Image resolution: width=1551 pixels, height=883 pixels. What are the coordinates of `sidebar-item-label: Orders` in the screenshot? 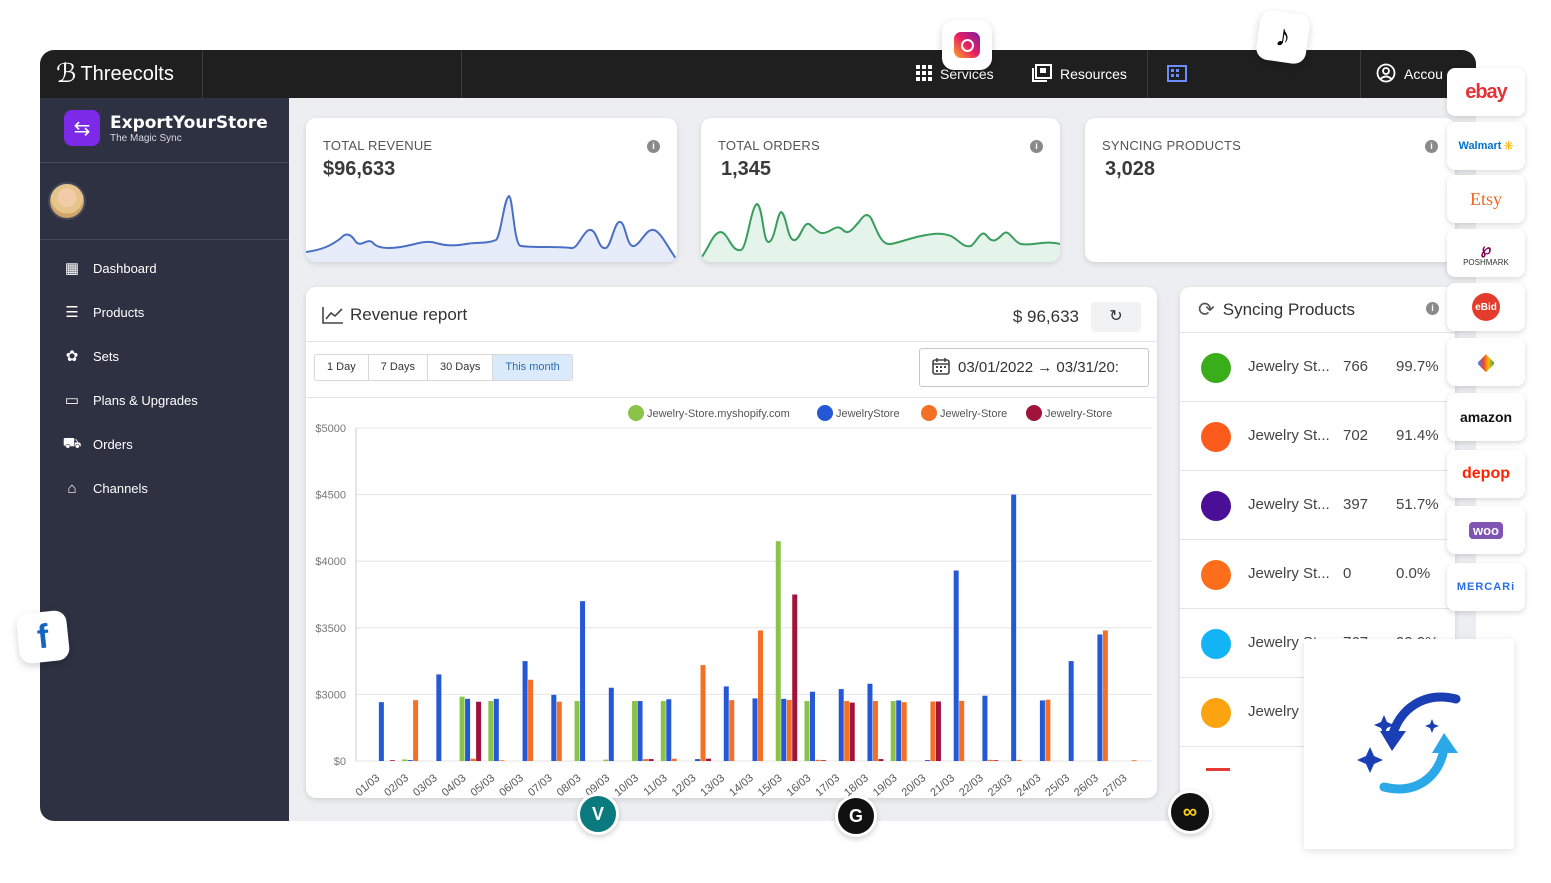 It's located at (113, 444).